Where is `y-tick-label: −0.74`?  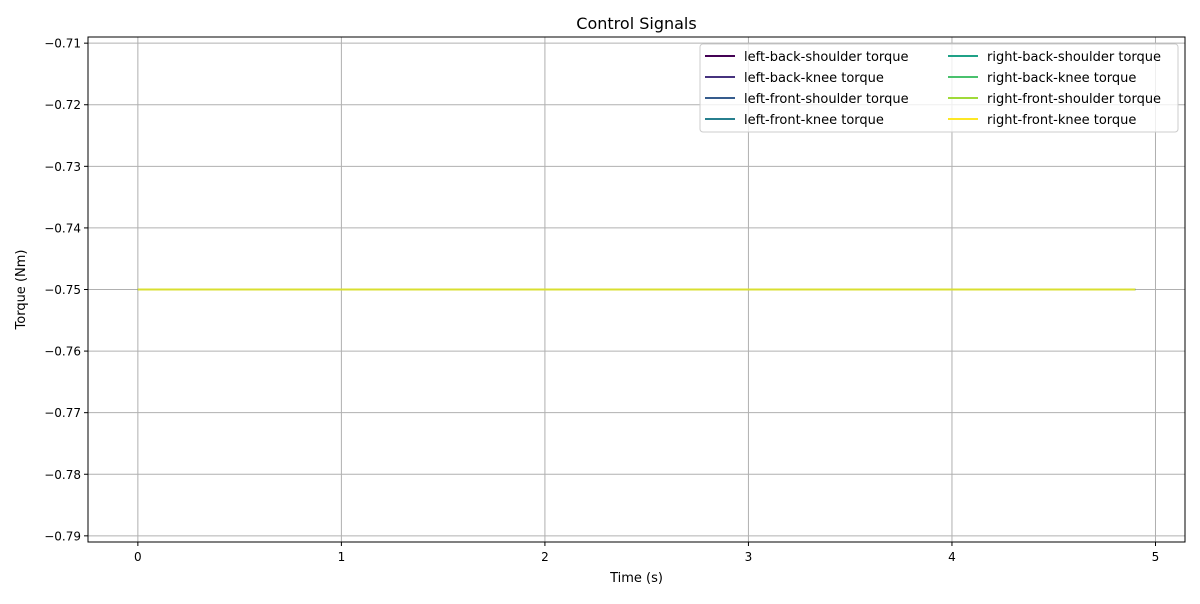 y-tick-label: −0.74 is located at coordinates (62, 228).